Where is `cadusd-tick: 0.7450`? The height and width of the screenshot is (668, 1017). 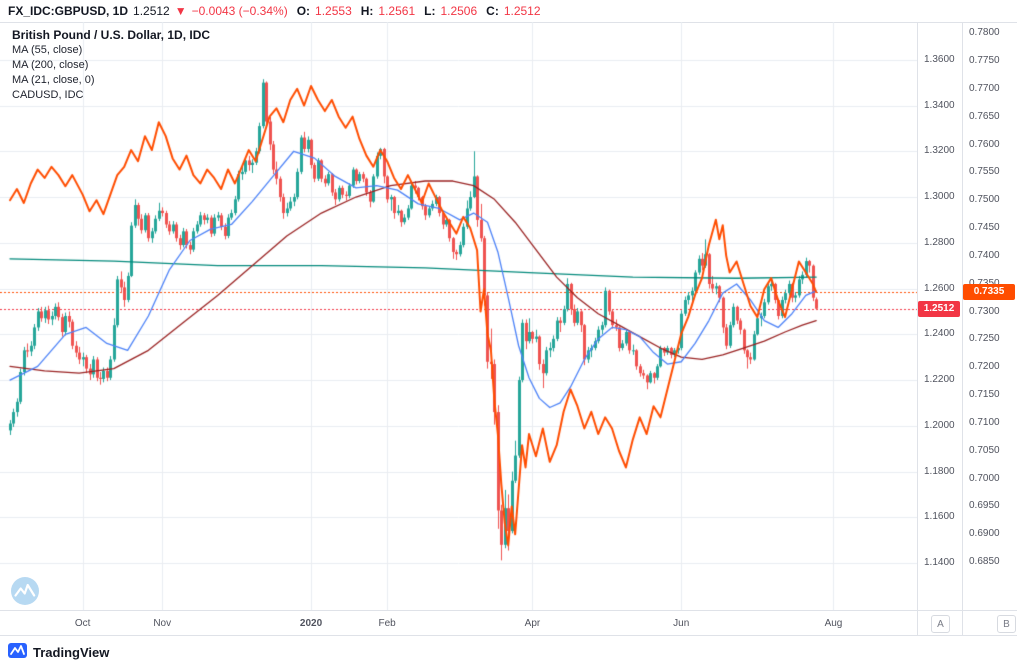 cadusd-tick: 0.7450 is located at coordinates (984, 228).